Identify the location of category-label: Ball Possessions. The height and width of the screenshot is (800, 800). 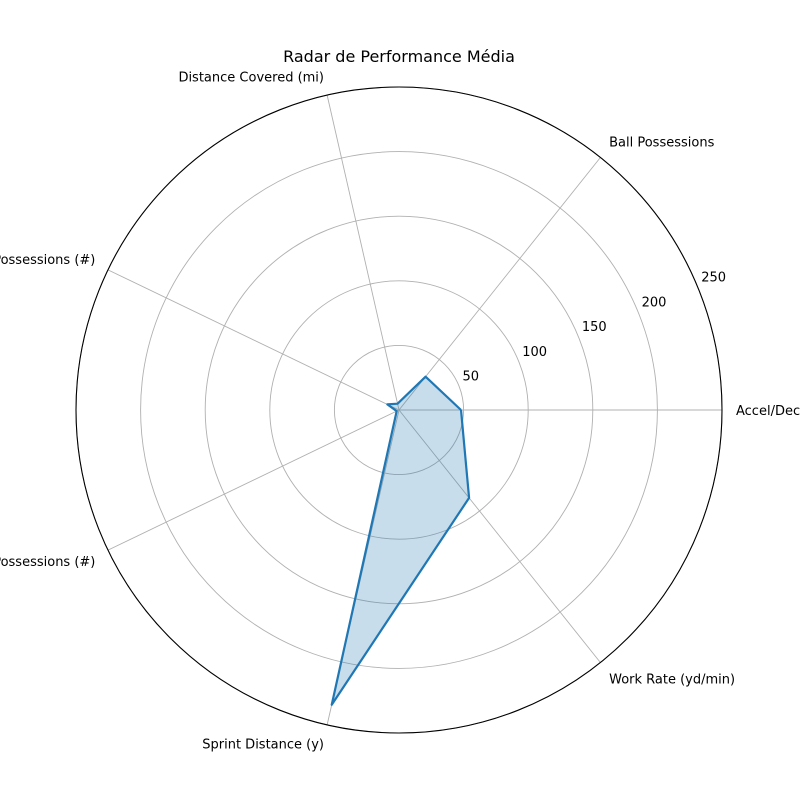
(661, 143).